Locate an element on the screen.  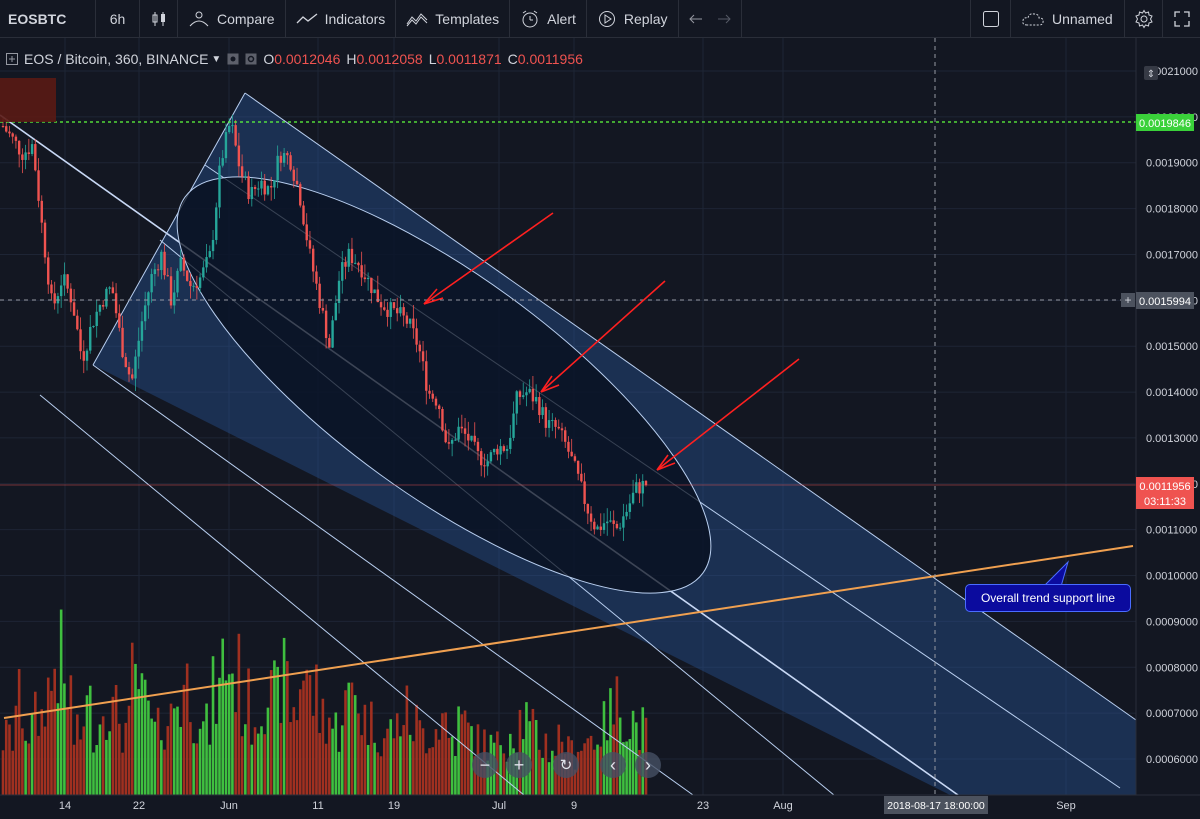
undo-icon is located at coordinates (695, 19).